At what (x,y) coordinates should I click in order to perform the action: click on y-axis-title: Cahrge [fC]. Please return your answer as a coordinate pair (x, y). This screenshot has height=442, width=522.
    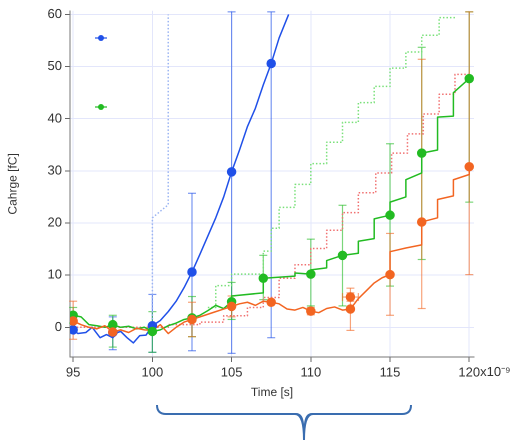
    Looking at the image, I should click on (13, 184).